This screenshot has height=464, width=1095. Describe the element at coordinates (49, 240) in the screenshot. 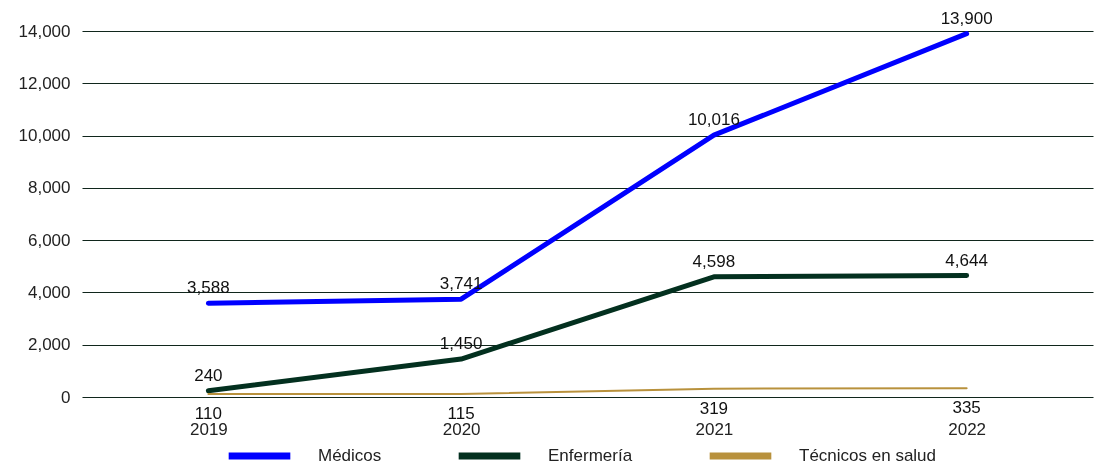

I see `y-tick-label: 6,000` at that location.